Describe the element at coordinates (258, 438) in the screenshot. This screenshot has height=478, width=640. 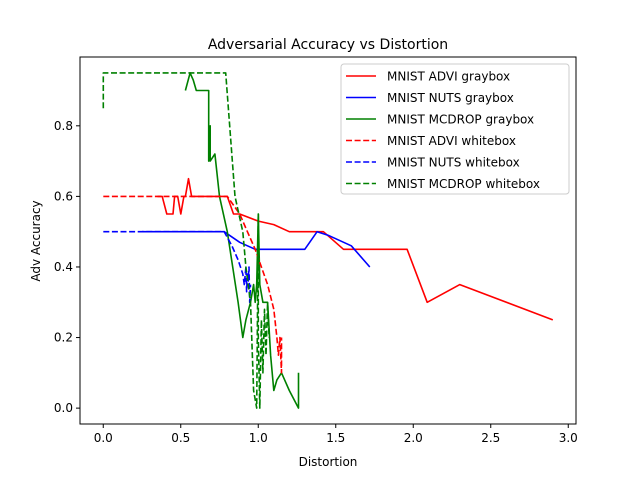
I see `x-tick-label: 1.0` at that location.